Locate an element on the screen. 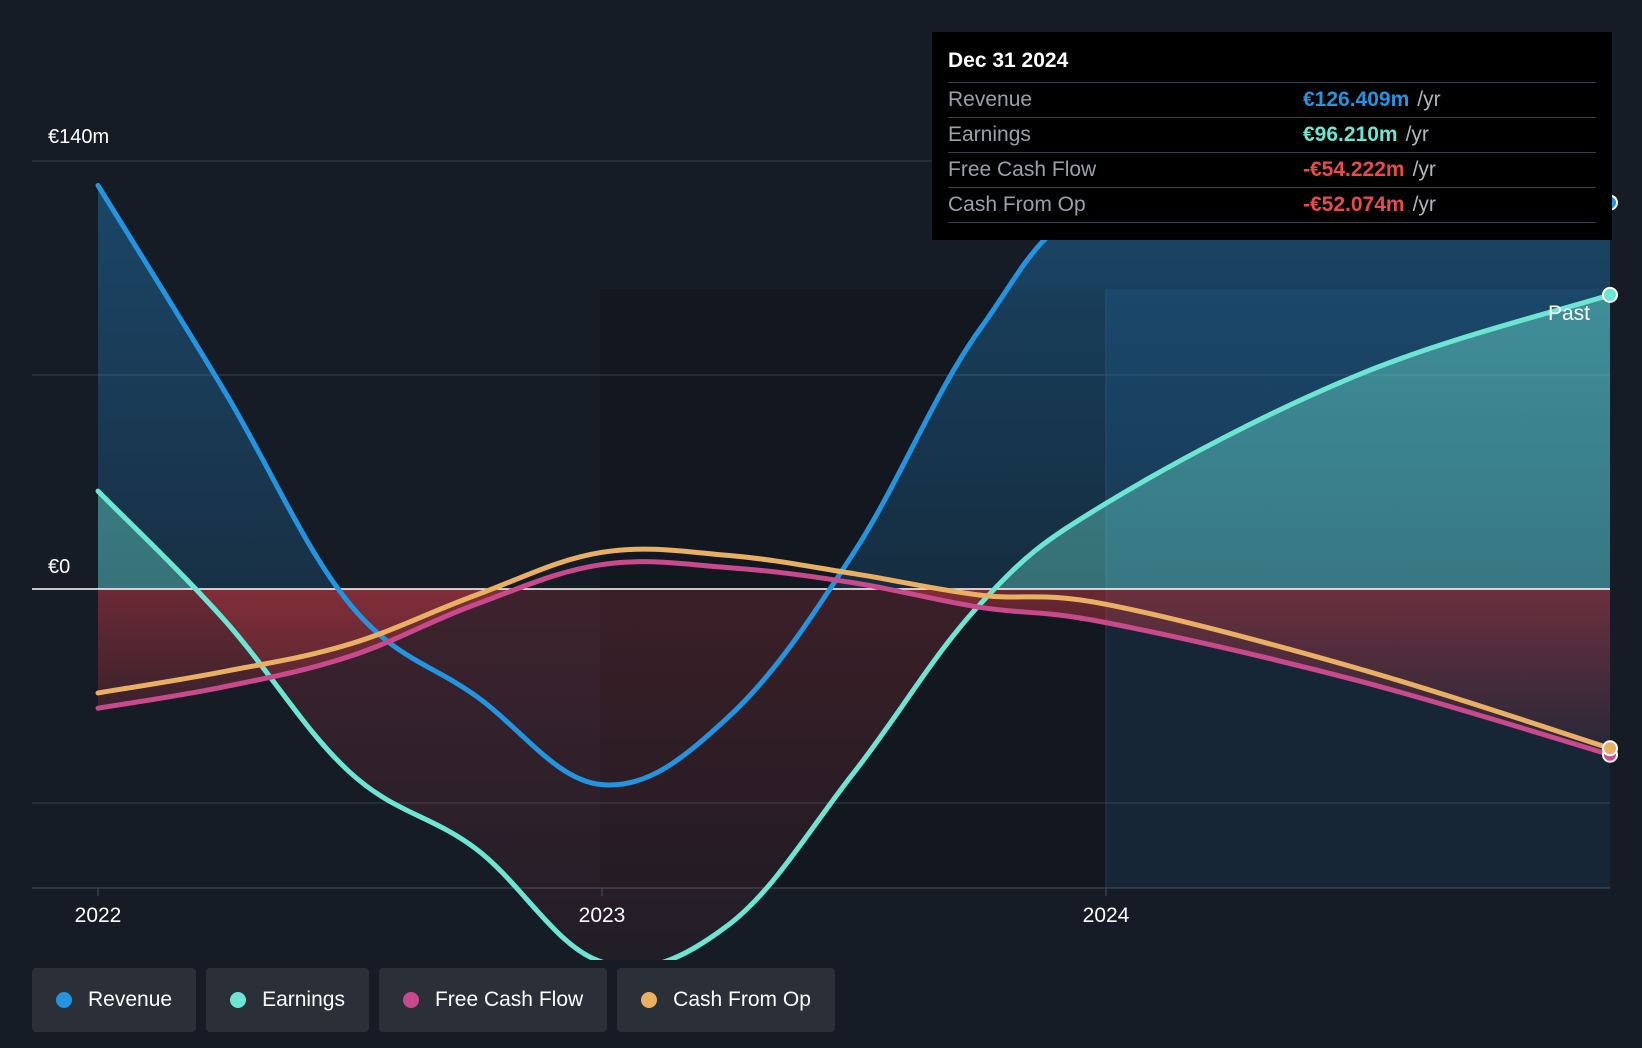  earnings-end-point is located at coordinates (1610, 294).